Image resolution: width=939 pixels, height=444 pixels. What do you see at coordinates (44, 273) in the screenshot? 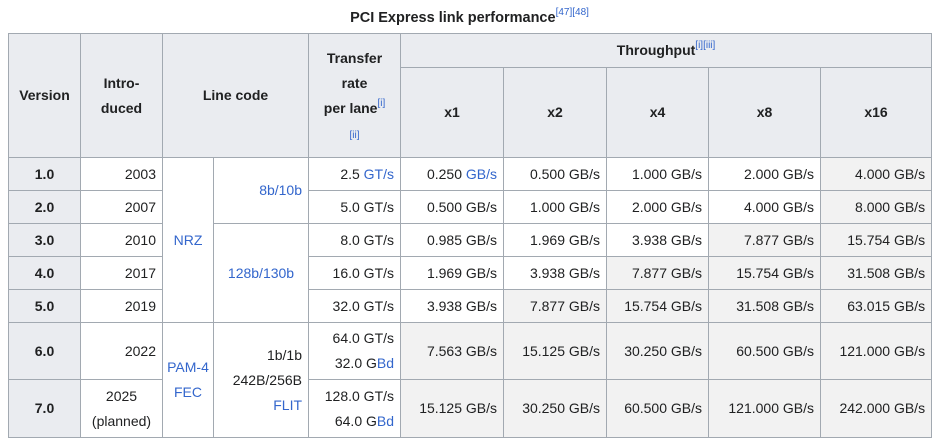
I see `version-cell: 4.0` at bounding box center [44, 273].